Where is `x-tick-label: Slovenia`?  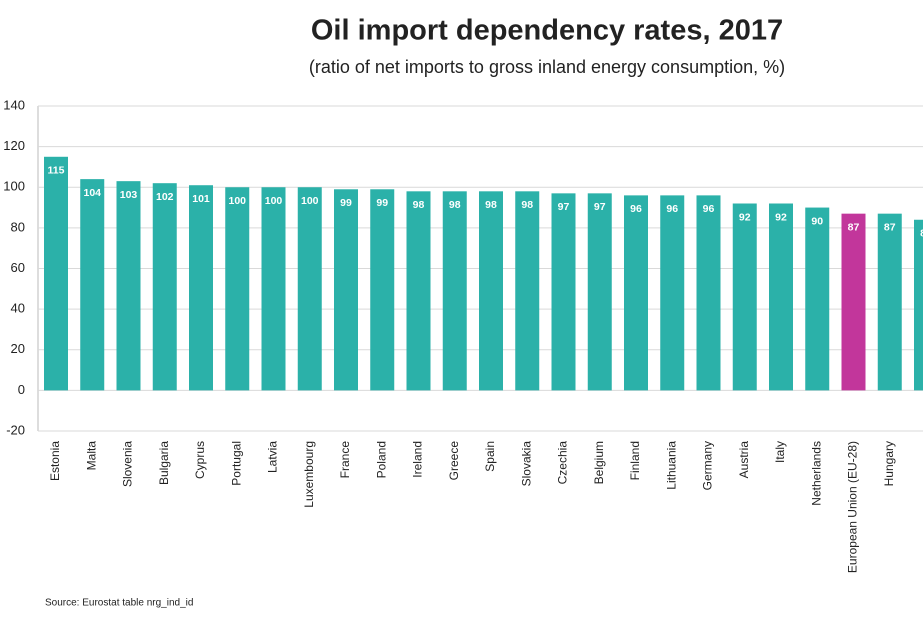 x-tick-label: Slovenia is located at coordinates (128, 464).